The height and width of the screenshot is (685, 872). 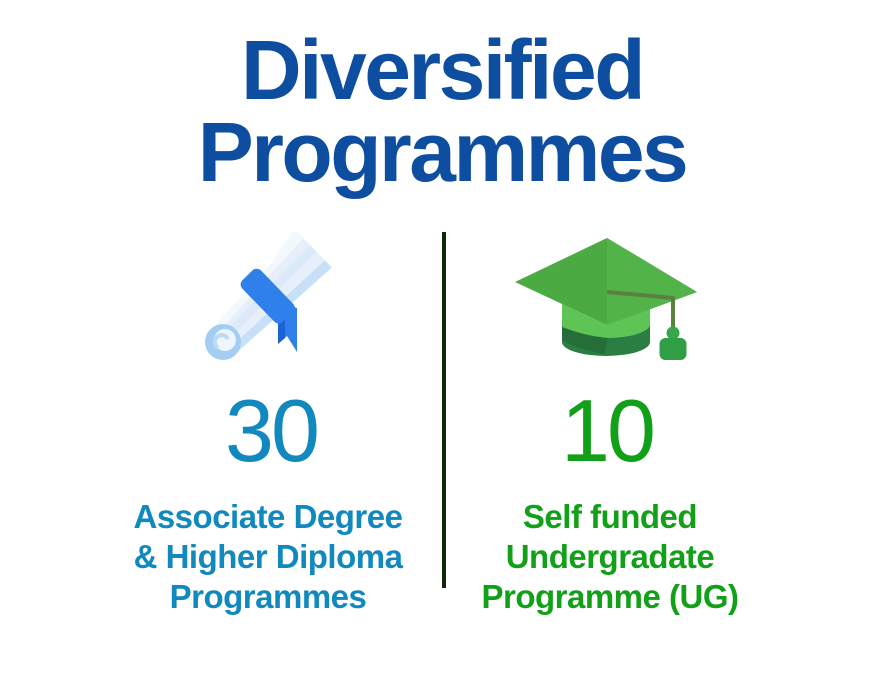 What do you see at coordinates (268, 296) in the screenshot?
I see `diploma-scroll-icon` at bounding box center [268, 296].